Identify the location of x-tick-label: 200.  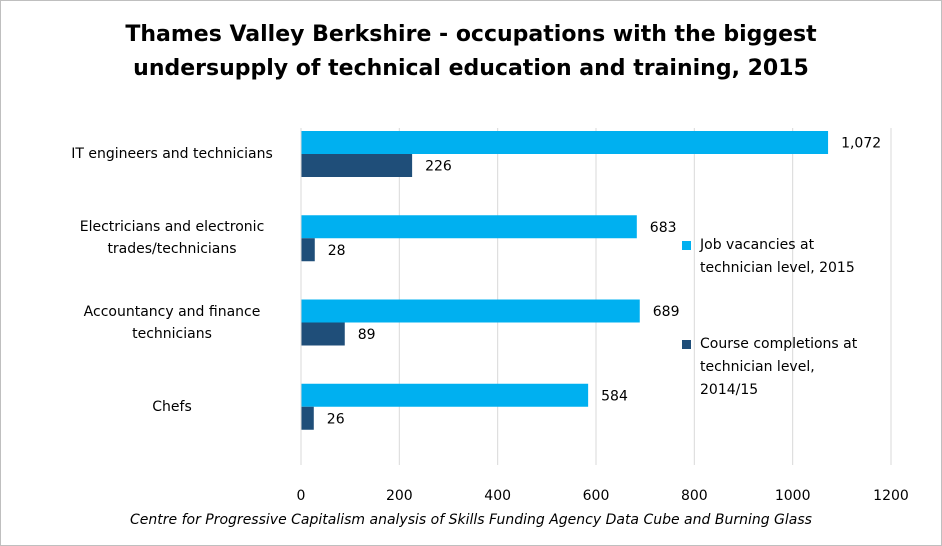
(399, 496).